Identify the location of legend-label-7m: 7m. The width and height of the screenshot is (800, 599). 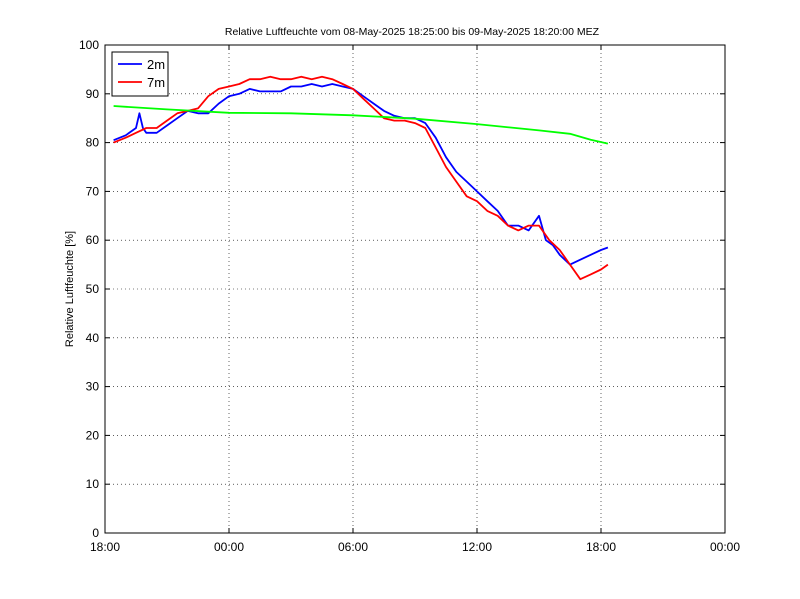
(156, 82).